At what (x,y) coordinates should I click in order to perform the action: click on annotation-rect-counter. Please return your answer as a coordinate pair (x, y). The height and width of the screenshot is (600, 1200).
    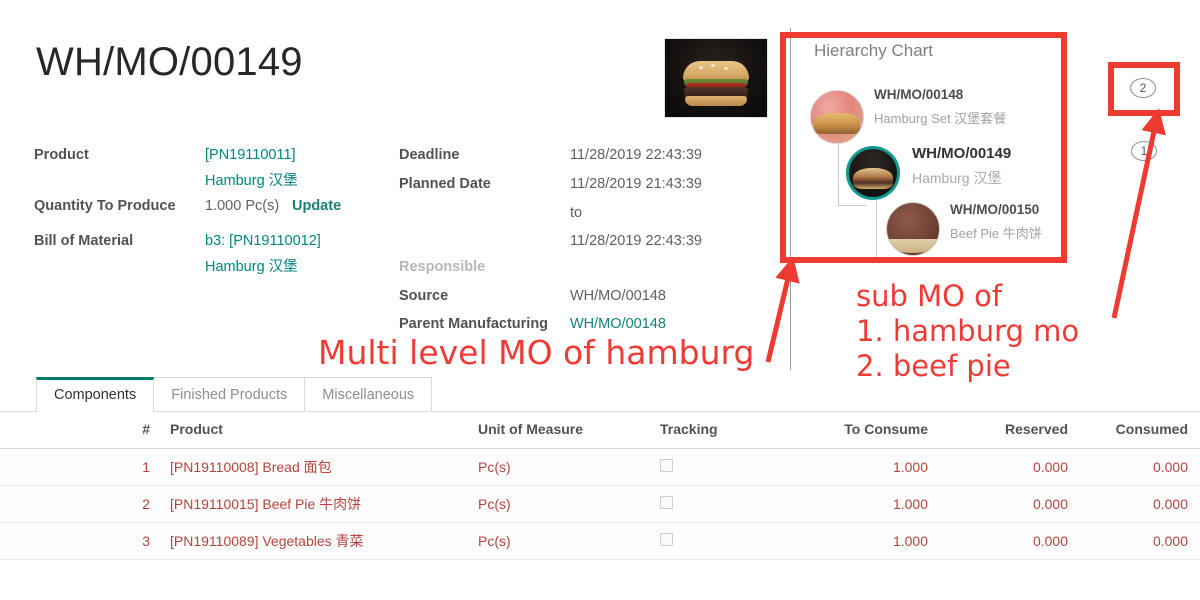
    Looking at the image, I should click on (1144, 89).